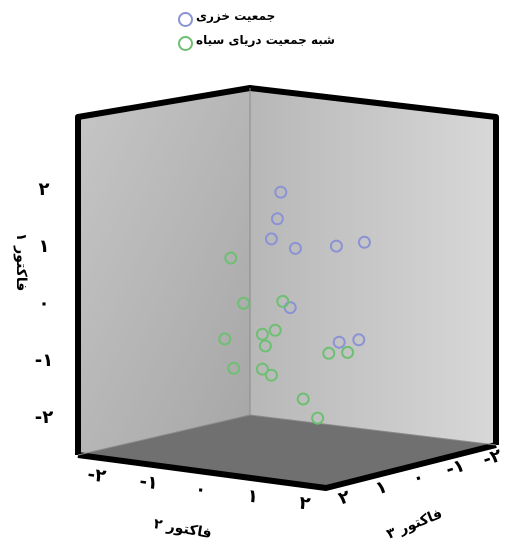 This screenshot has width=507, height=555. Describe the element at coordinates (418, 477) in the screenshot. I see `depth-right-tick-label: ۰` at that location.